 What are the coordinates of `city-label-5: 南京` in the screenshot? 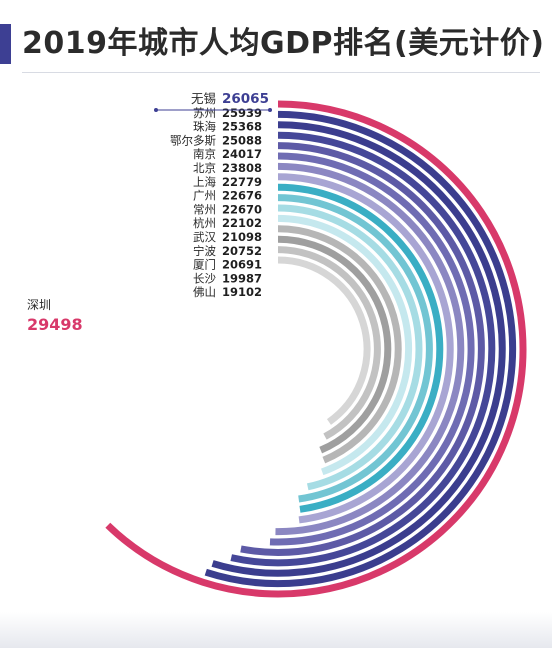 It's located at (204, 154).